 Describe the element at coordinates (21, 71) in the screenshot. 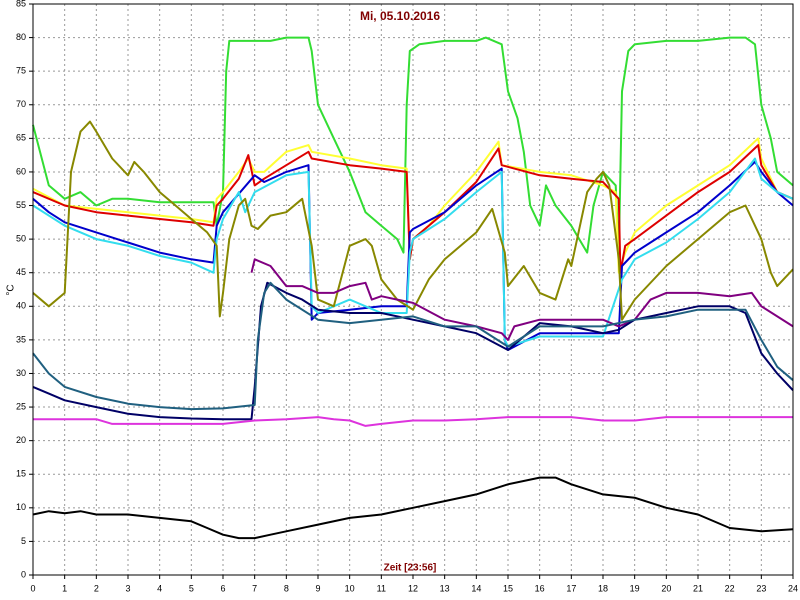

I see `y-tick-label: 75` at that location.